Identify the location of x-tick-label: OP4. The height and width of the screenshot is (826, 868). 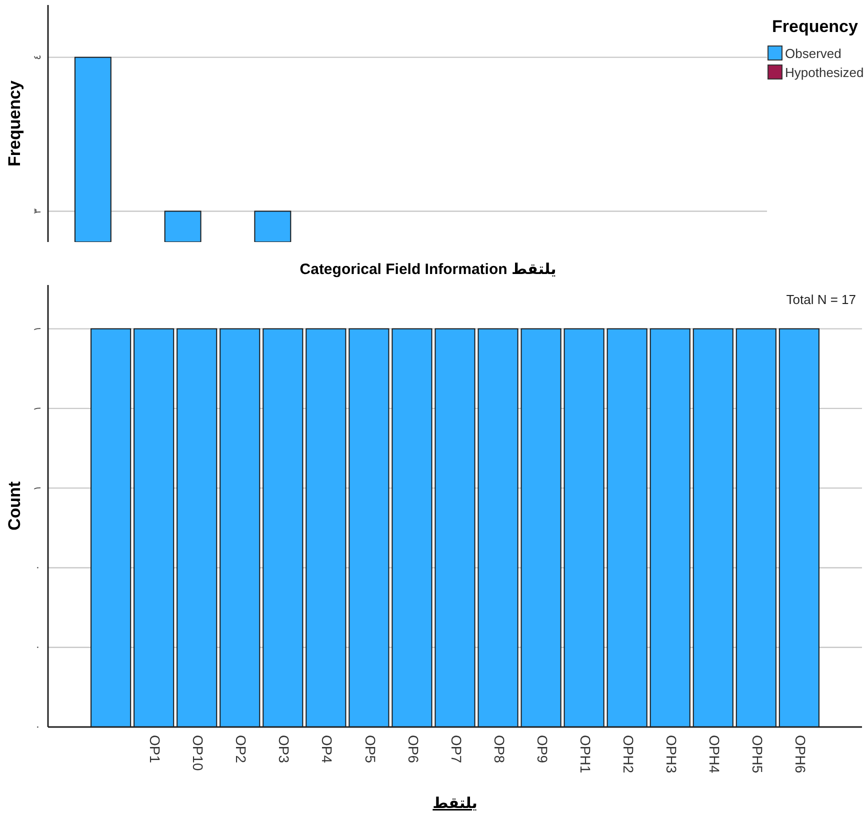
(327, 749).